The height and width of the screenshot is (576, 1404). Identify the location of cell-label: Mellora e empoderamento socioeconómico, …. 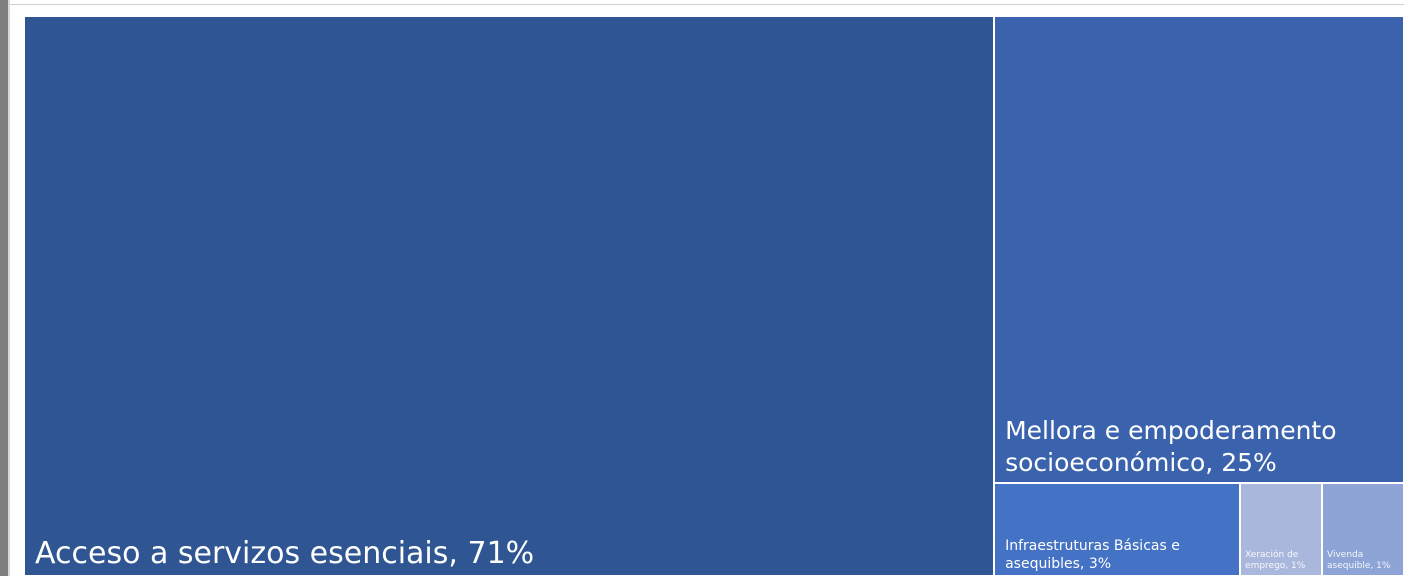
(1199, 448).